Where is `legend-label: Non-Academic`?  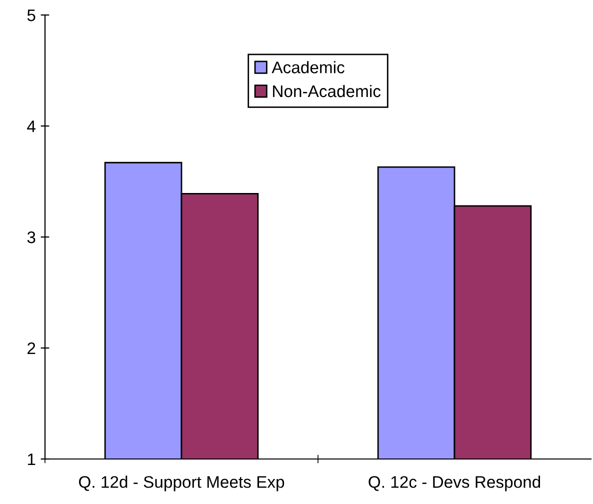 legend-label: Non-Academic is located at coordinates (327, 91).